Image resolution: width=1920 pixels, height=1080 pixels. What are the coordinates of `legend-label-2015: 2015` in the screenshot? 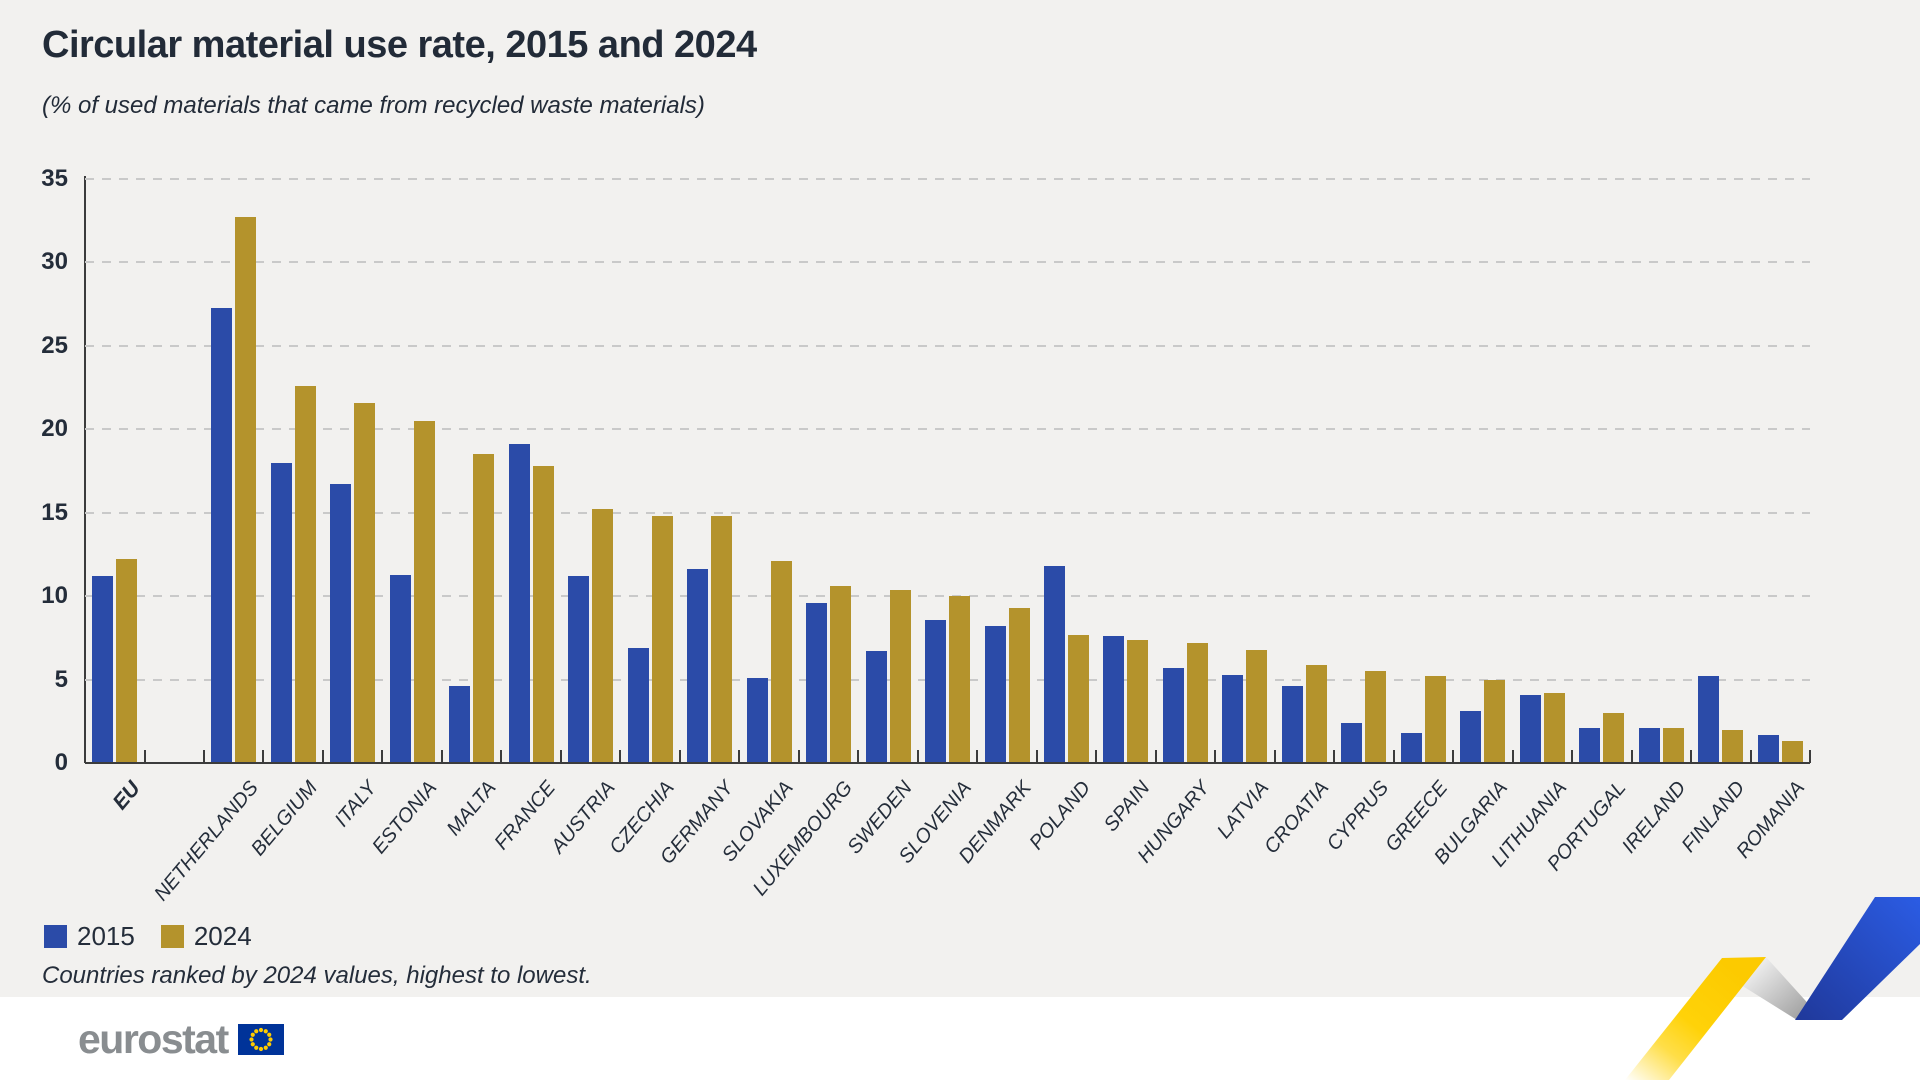 It's located at (106, 936).